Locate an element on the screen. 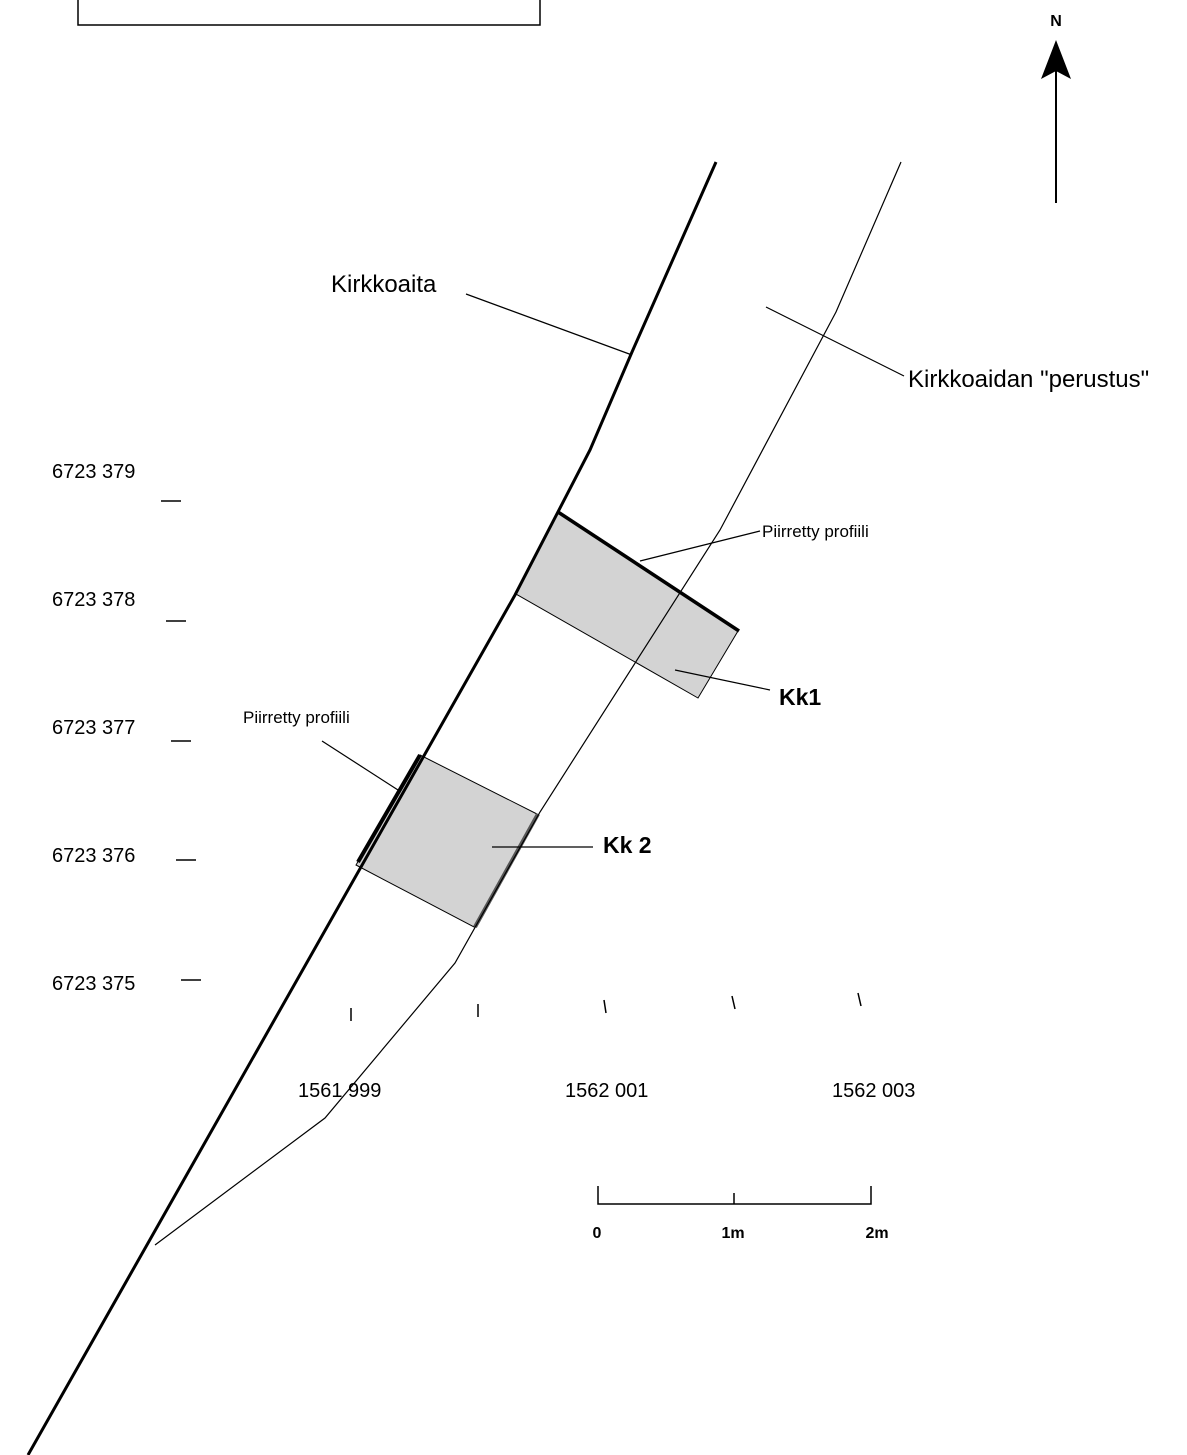  drawn-profile-kk1 is located at coordinates (648, 571).